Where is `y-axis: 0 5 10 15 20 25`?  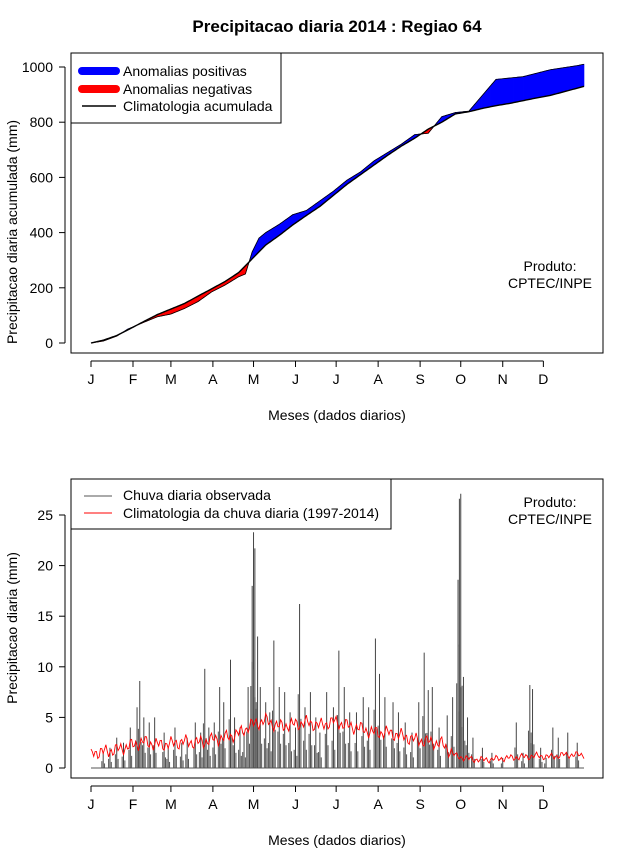 y-axis: 0 5 10 15 20 25 is located at coordinates (51, 641).